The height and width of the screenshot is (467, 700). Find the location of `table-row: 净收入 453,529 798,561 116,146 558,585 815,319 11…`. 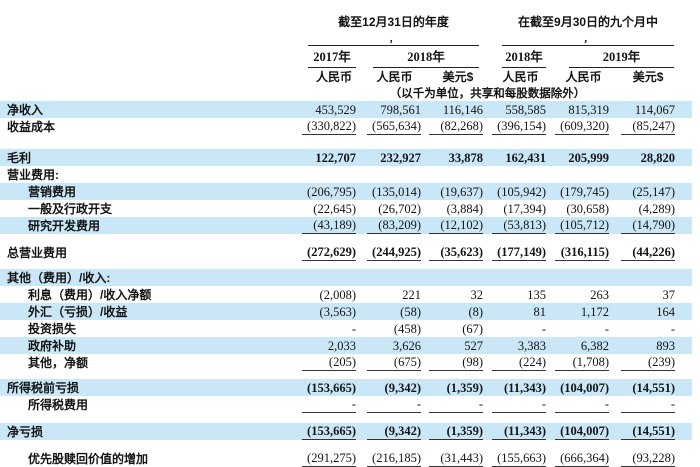

table-row: 净收入 453,529 798,561 116,146 558,585 815,319 11… is located at coordinates (346, 109).